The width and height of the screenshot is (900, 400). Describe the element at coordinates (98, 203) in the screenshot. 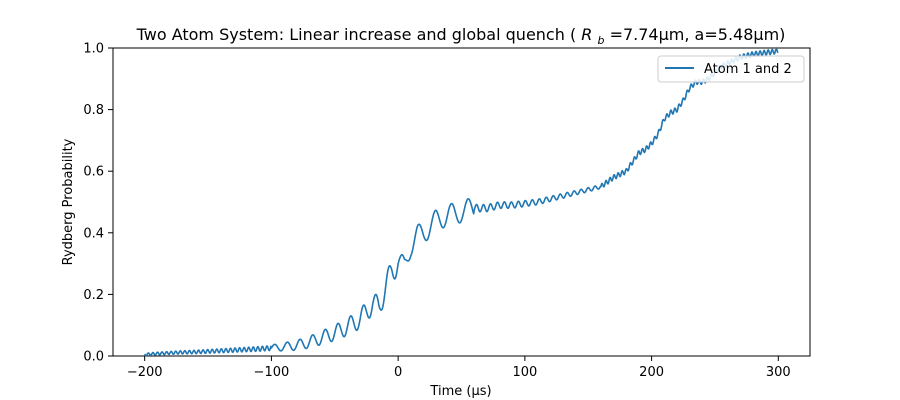

I see `y-axis-ticks: 0.0 0.2 0.4 0.6 0.8 1.0` at that location.